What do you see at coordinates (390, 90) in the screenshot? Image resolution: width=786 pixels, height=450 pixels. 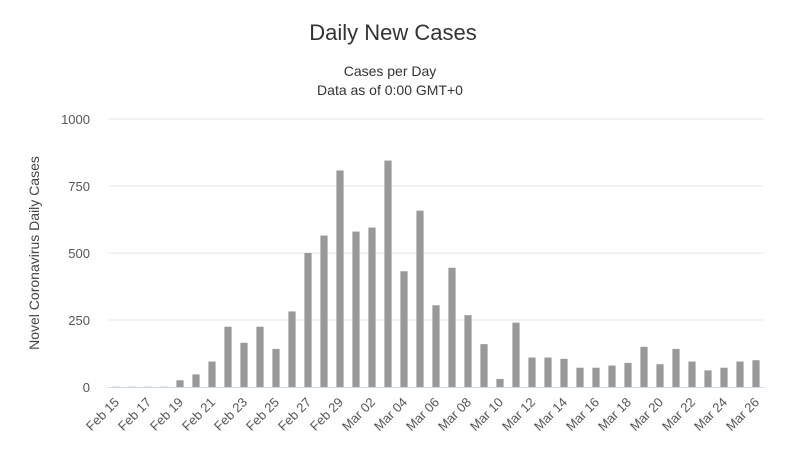 I see `chart-subtitle-line-2: Data as of 0:00 GMT+0` at bounding box center [390, 90].